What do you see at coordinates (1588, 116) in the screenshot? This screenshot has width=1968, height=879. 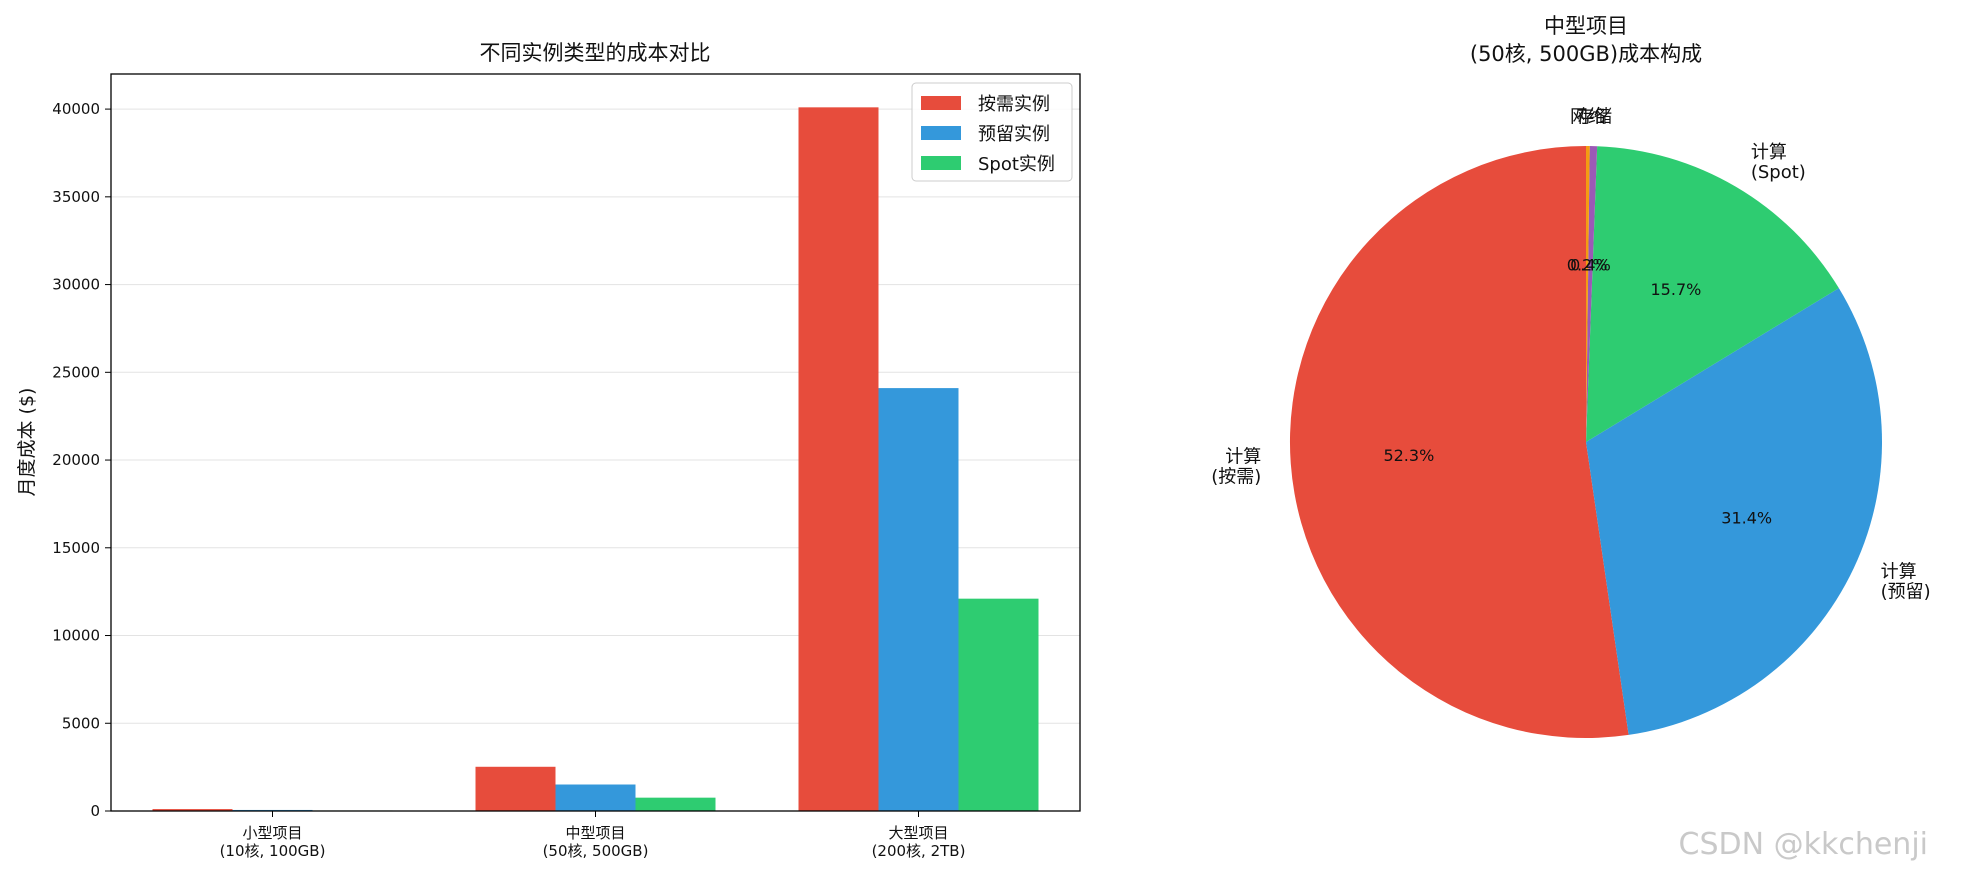 I see `pie-slice-label: 网络` at bounding box center [1588, 116].